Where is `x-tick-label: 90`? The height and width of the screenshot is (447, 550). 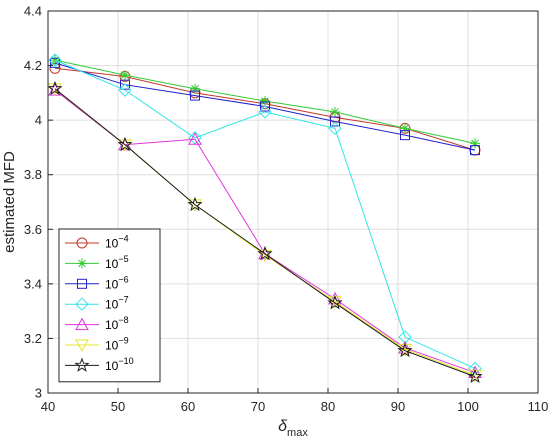
x-tick-label: 90 is located at coordinates (398, 406).